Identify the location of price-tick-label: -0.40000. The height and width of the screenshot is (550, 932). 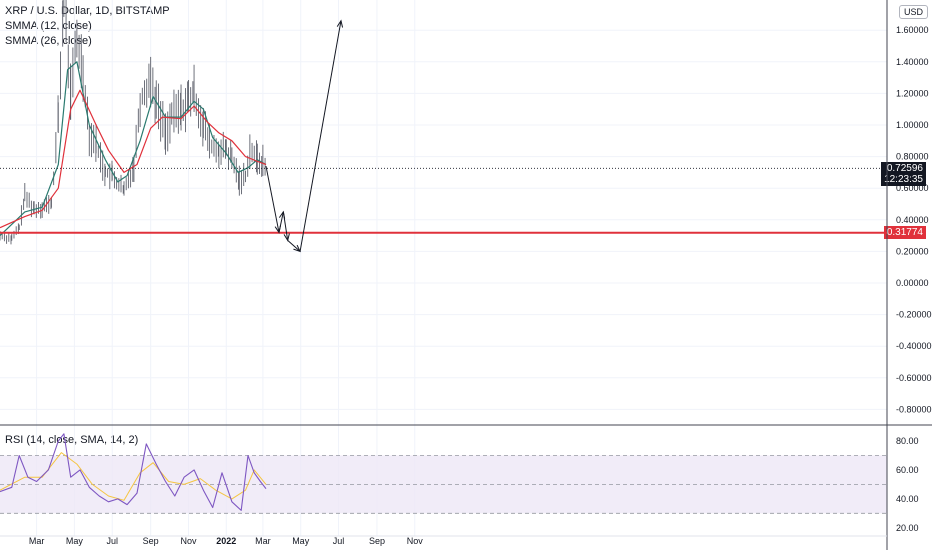
(914, 346).